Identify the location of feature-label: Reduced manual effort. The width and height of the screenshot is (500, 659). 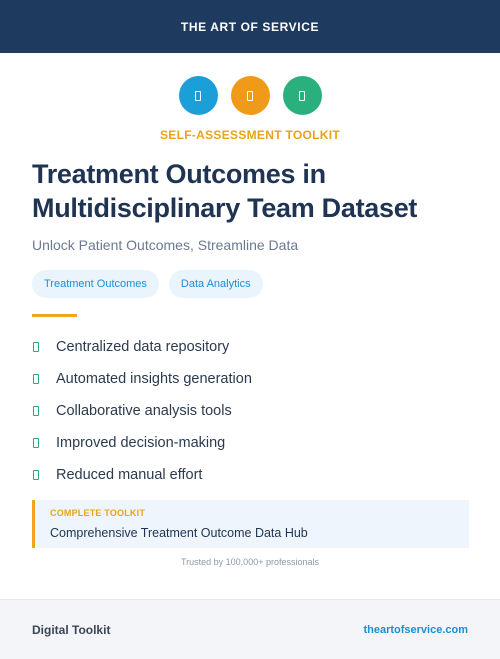
(129, 475).